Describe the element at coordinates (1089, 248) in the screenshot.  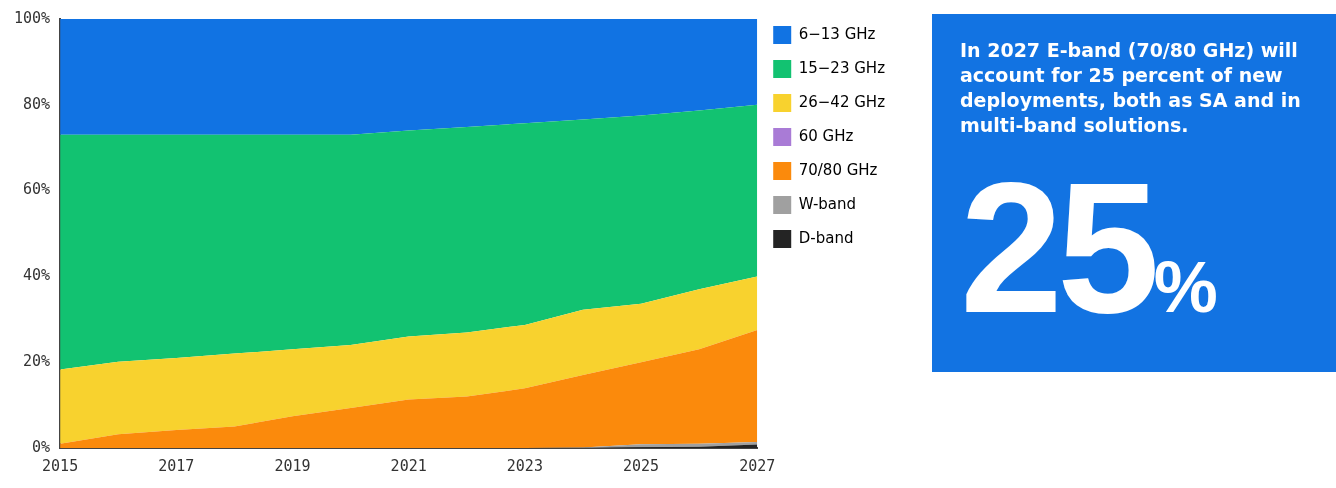
I see `text: 25%` at that location.